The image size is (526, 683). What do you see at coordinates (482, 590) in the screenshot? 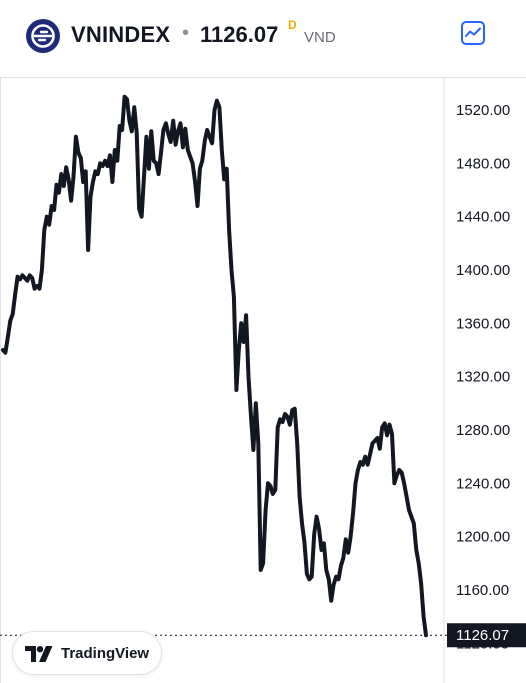
I see `y-tick-label: 1160.00` at bounding box center [482, 590].